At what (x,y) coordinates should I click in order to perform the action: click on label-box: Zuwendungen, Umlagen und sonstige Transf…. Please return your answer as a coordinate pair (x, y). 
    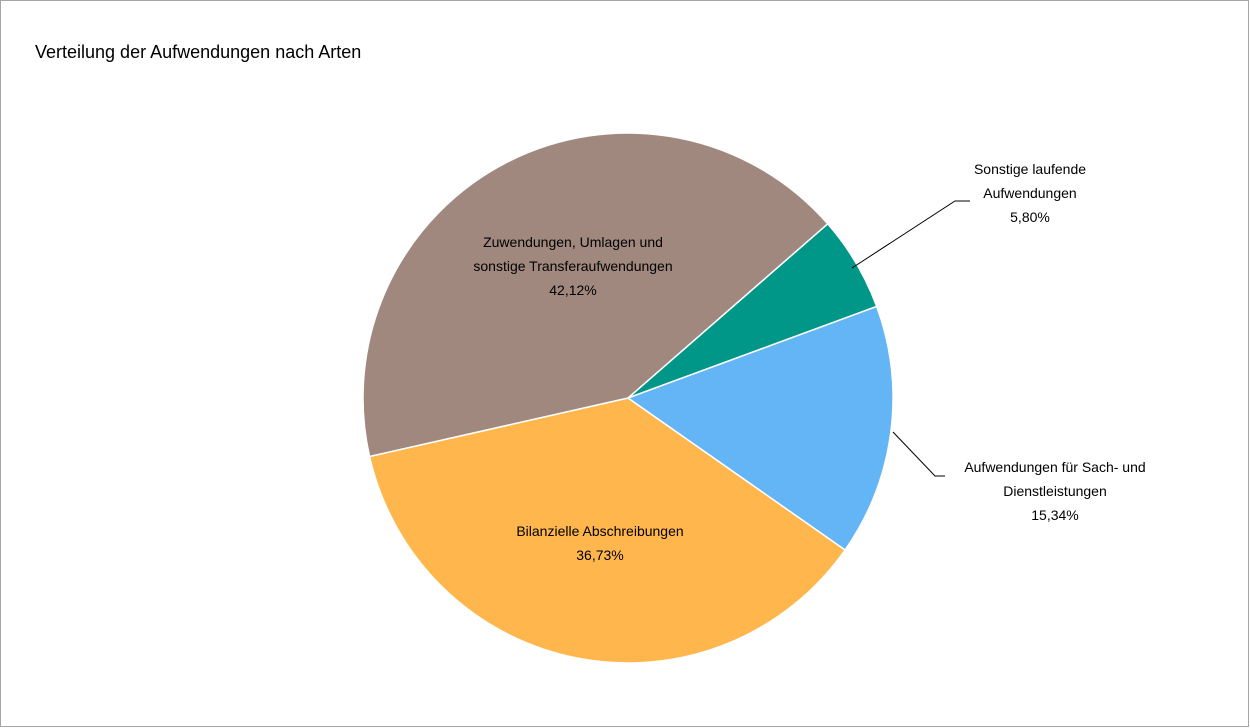
    Looking at the image, I should click on (573, 266).